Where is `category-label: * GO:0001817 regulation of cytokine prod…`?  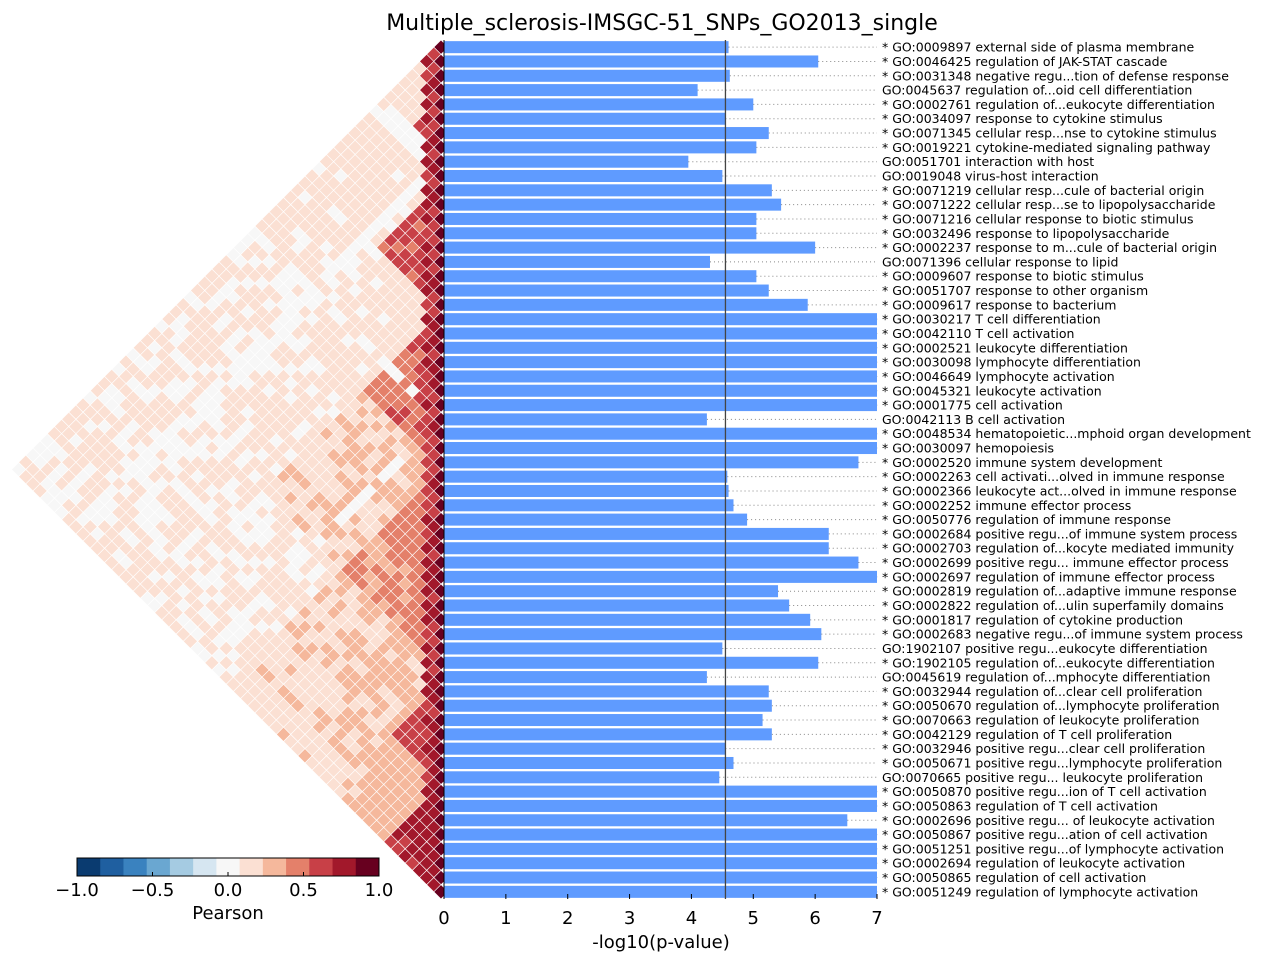 category-label: * GO:0001817 regulation of cytokine prod… is located at coordinates (1032, 619).